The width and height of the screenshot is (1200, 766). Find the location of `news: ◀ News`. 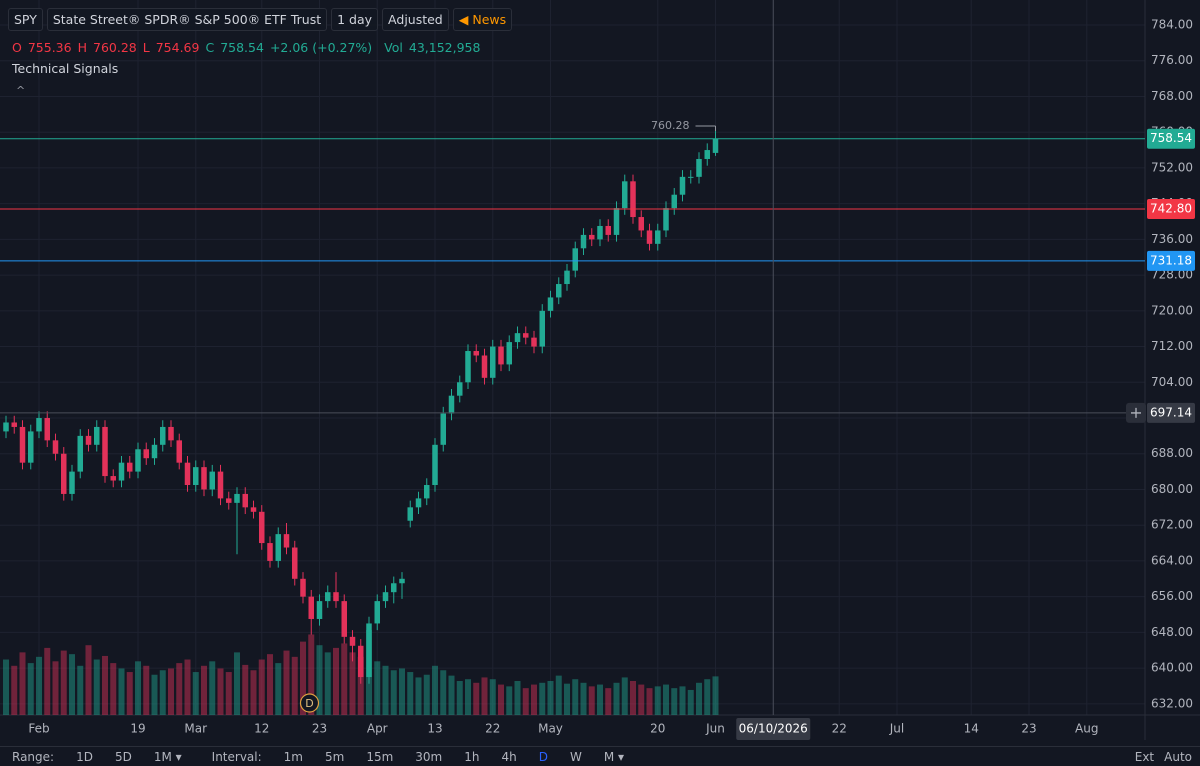

news: ◀ News is located at coordinates (482, 19).